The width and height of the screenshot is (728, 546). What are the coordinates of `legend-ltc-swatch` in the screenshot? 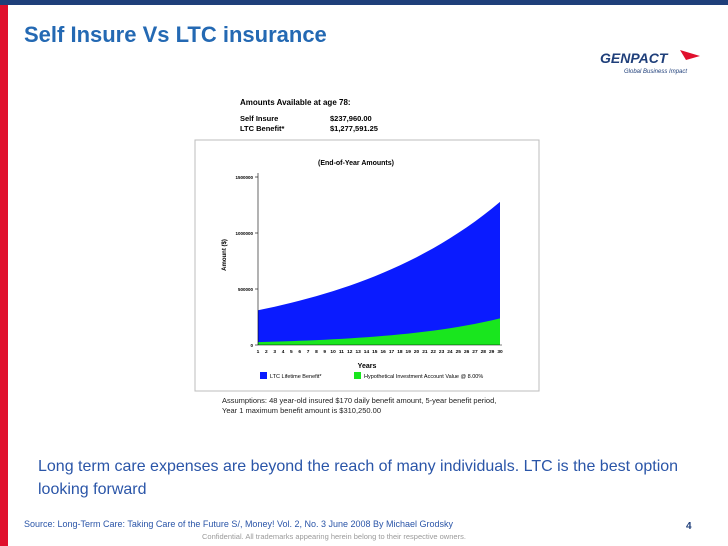 It's located at (263, 375).